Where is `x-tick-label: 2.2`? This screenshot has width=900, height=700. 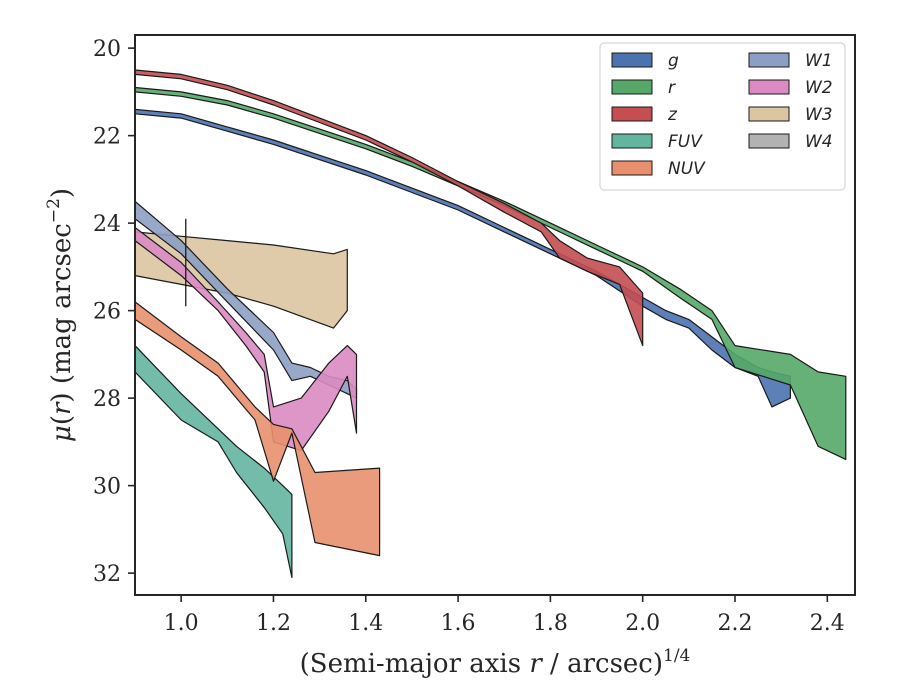
x-tick-label: 2.2 is located at coordinates (735, 623).